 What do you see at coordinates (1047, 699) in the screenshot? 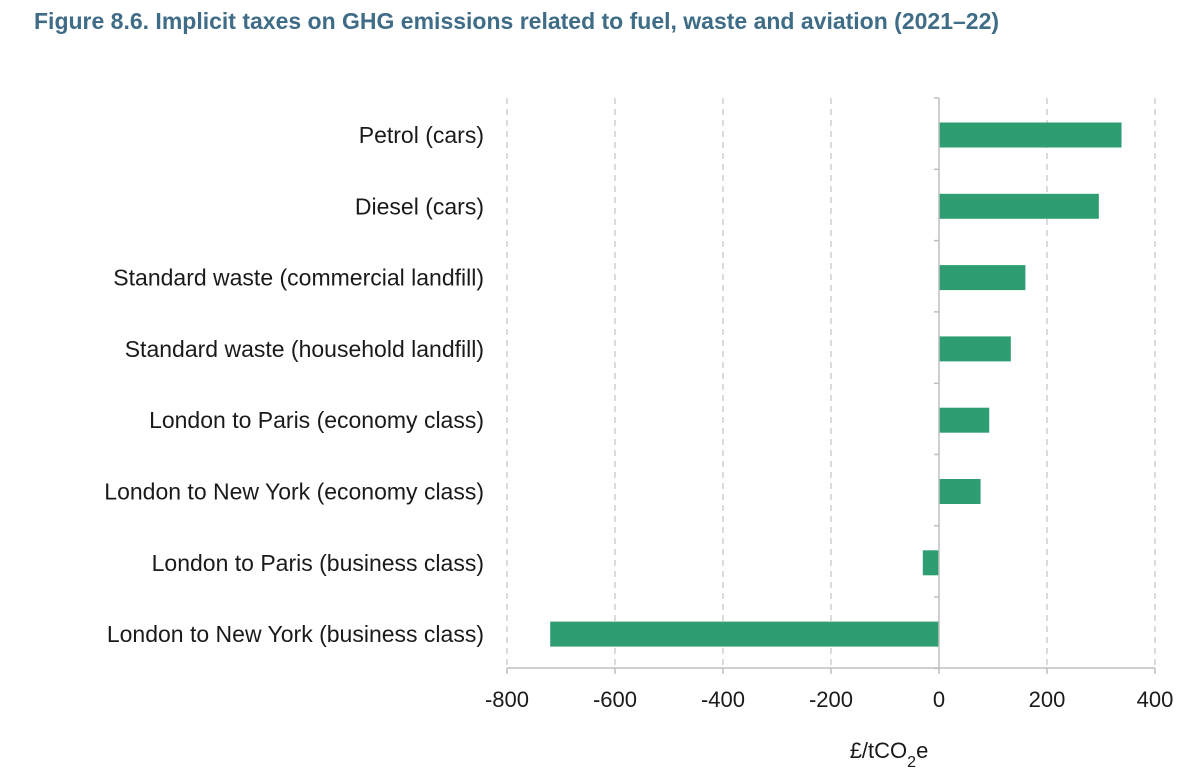
I see `x-tick-label: 200` at bounding box center [1047, 699].